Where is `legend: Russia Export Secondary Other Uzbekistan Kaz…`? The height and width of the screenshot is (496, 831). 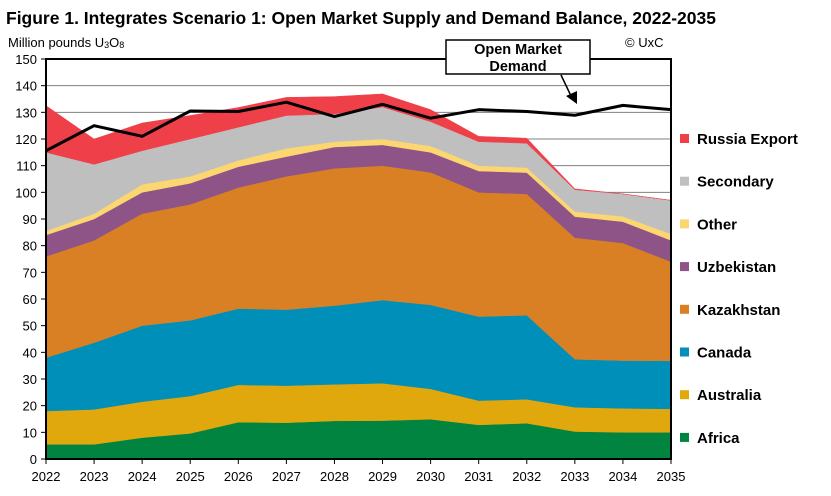 legend: Russia Export Secondary Other Uzbekistan Kaz… is located at coordinates (739, 289).